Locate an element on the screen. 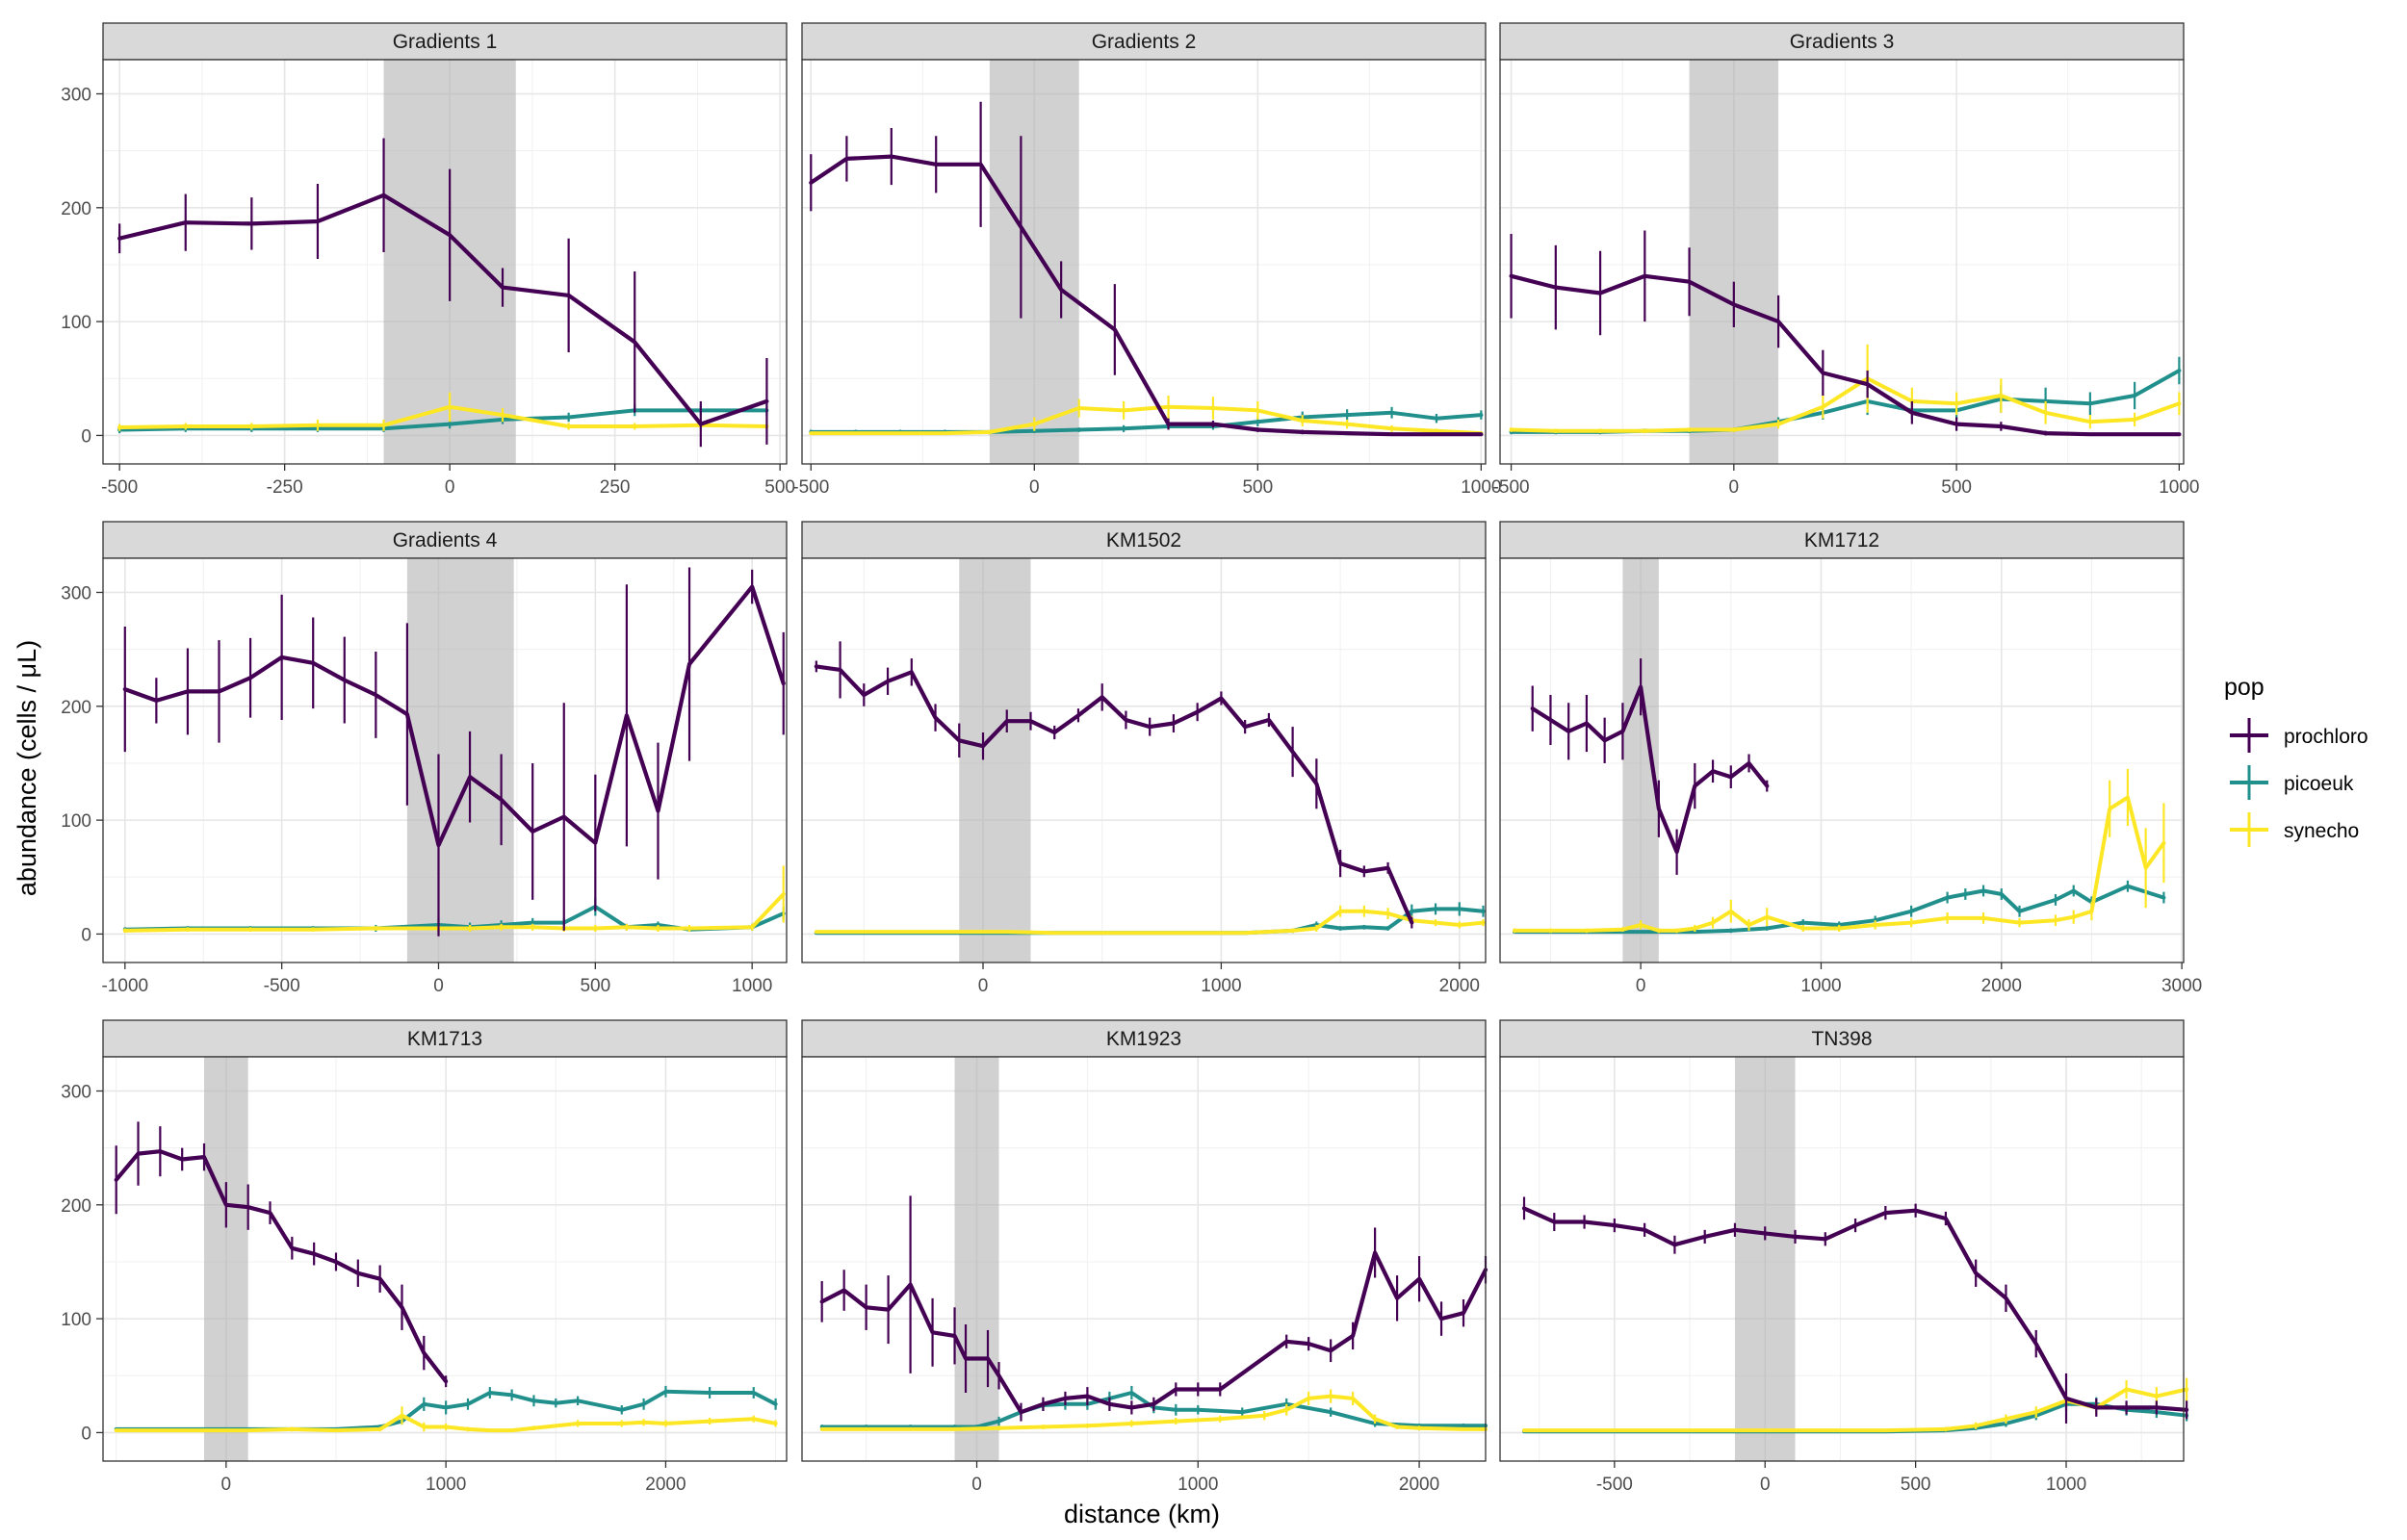  legend-keys: prochloro picoeuk synecho is located at coordinates (2299, 782).